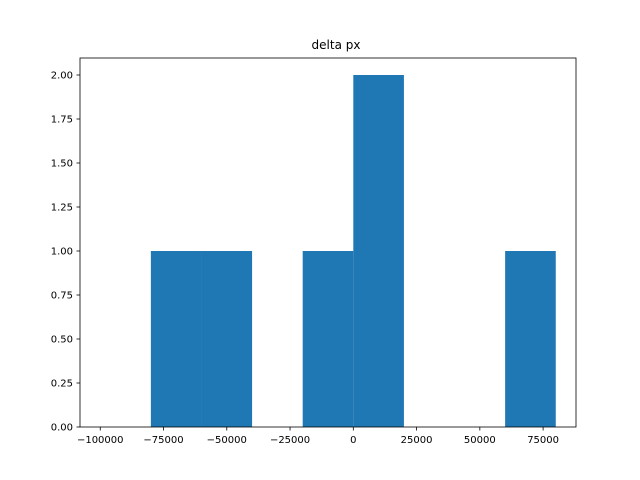  What do you see at coordinates (62, 340) in the screenshot?
I see `y-tick-label: 0.50` at bounding box center [62, 340].